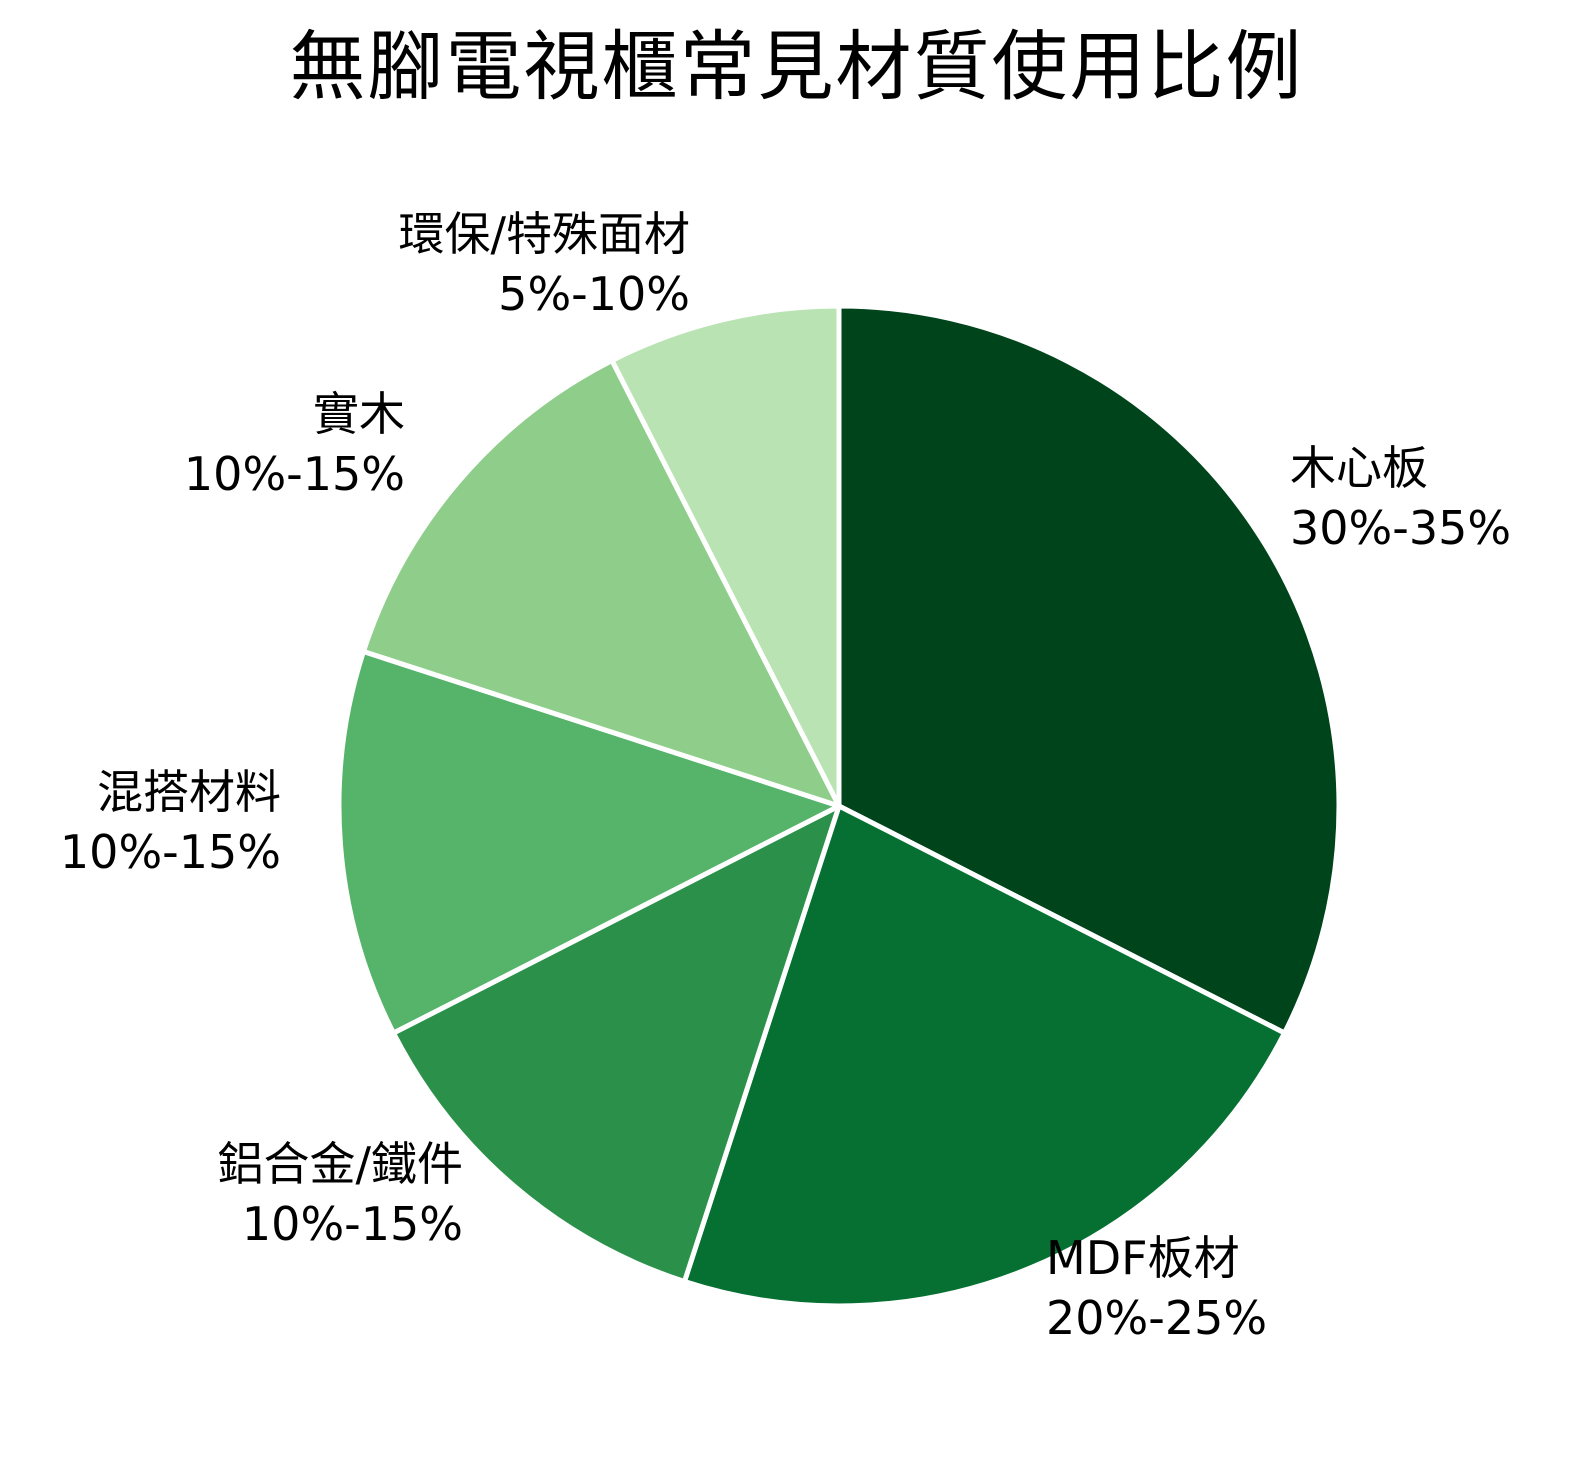 The width and height of the screenshot is (1593, 1468). I want to click on slice-label-name: 混搭材料, so click(189, 792).